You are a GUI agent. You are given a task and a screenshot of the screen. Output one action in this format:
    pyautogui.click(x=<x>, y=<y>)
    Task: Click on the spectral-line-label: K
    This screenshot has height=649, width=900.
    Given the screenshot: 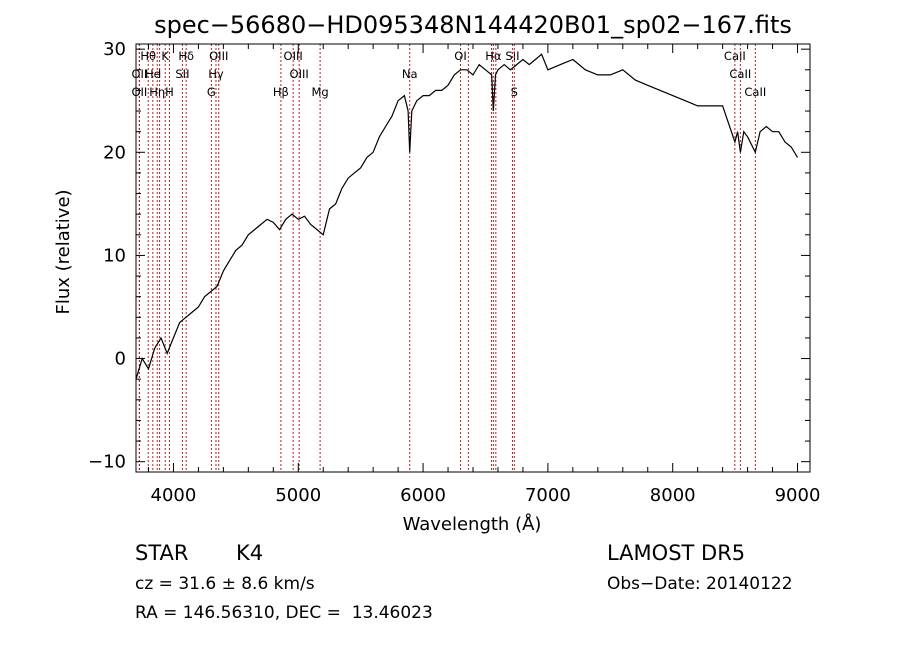 What is the action you would take?
    pyautogui.click(x=165, y=56)
    